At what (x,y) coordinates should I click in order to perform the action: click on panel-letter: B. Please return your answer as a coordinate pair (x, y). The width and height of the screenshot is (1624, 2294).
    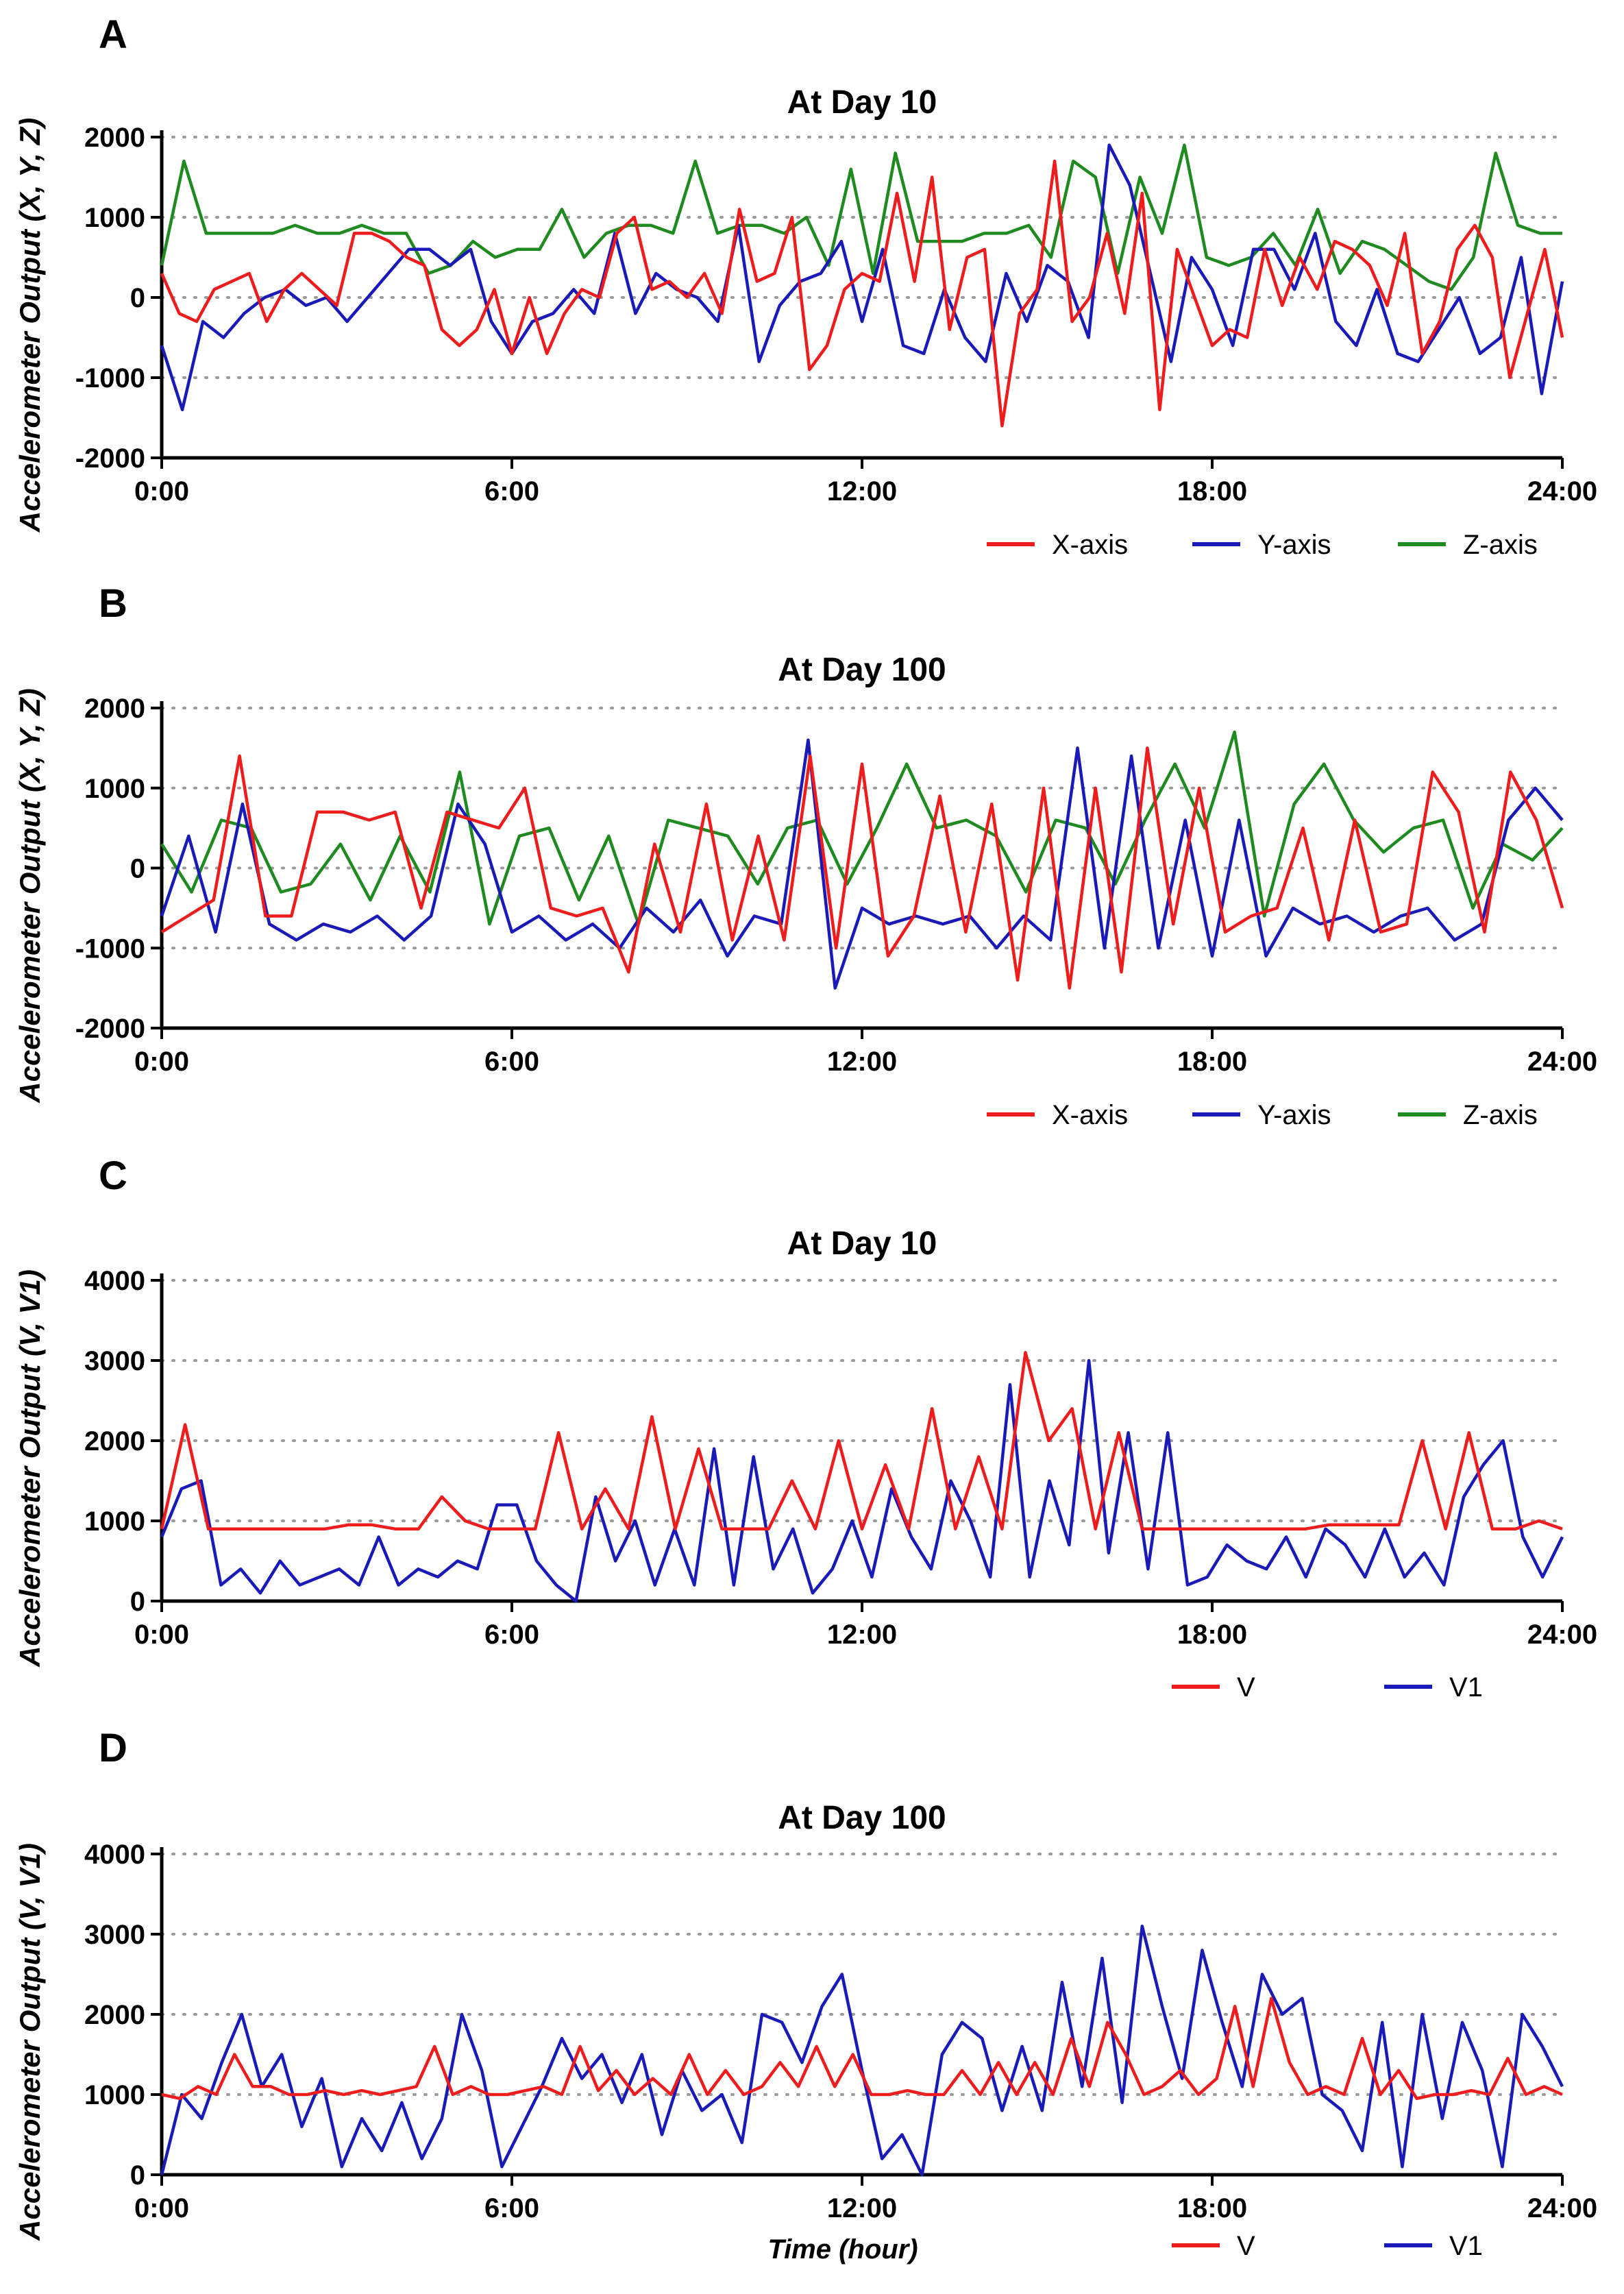
    Looking at the image, I should click on (113, 603).